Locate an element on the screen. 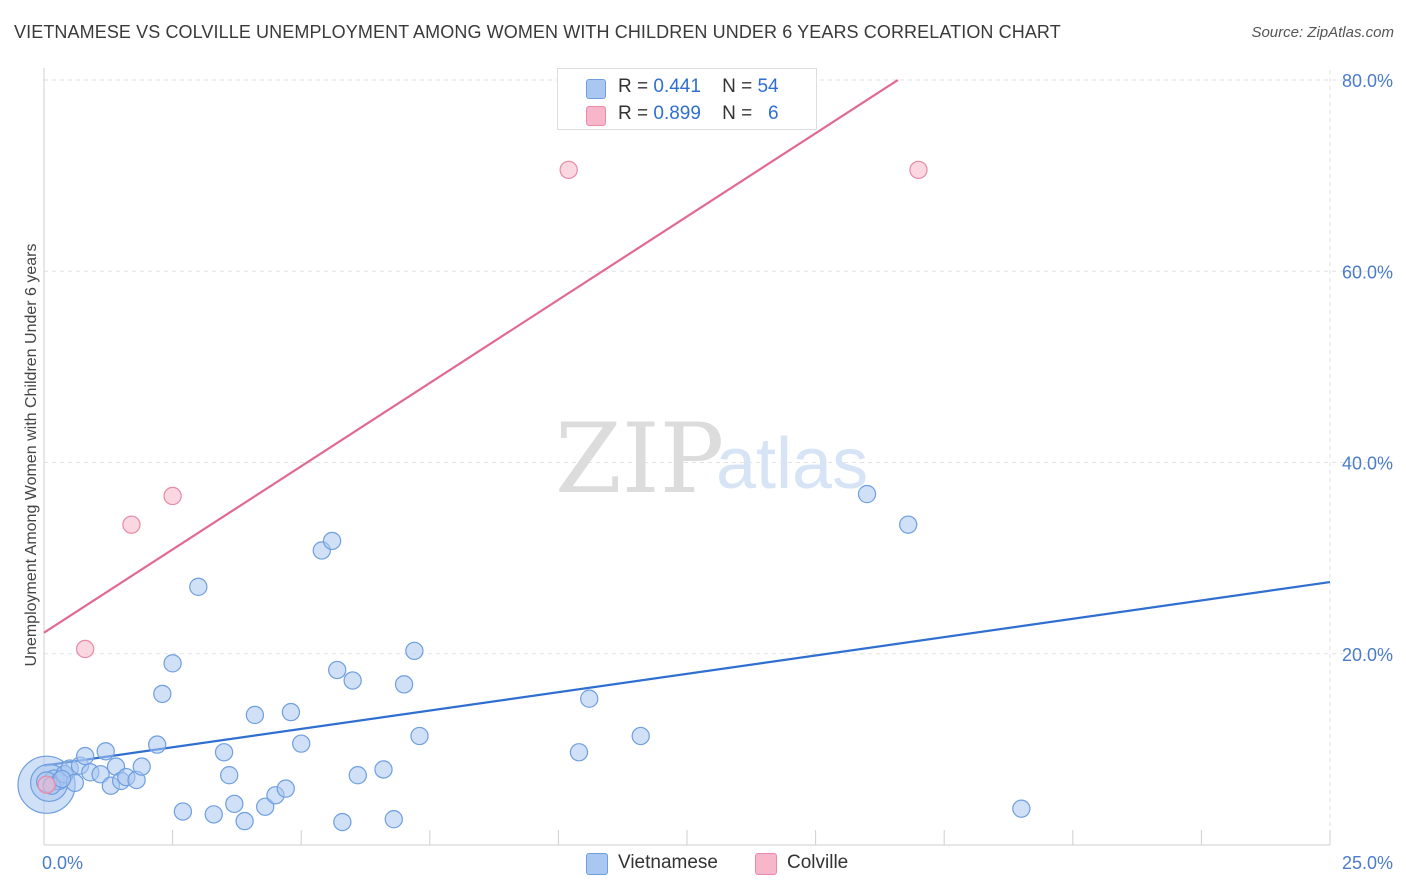  watermark-zip: ZIP is located at coordinates (639, 459).